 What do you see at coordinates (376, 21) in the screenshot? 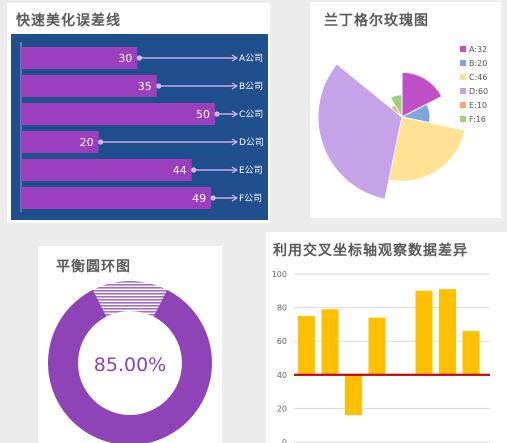
I see `rose-title: 兰丁格尔玫瑰图` at bounding box center [376, 21].